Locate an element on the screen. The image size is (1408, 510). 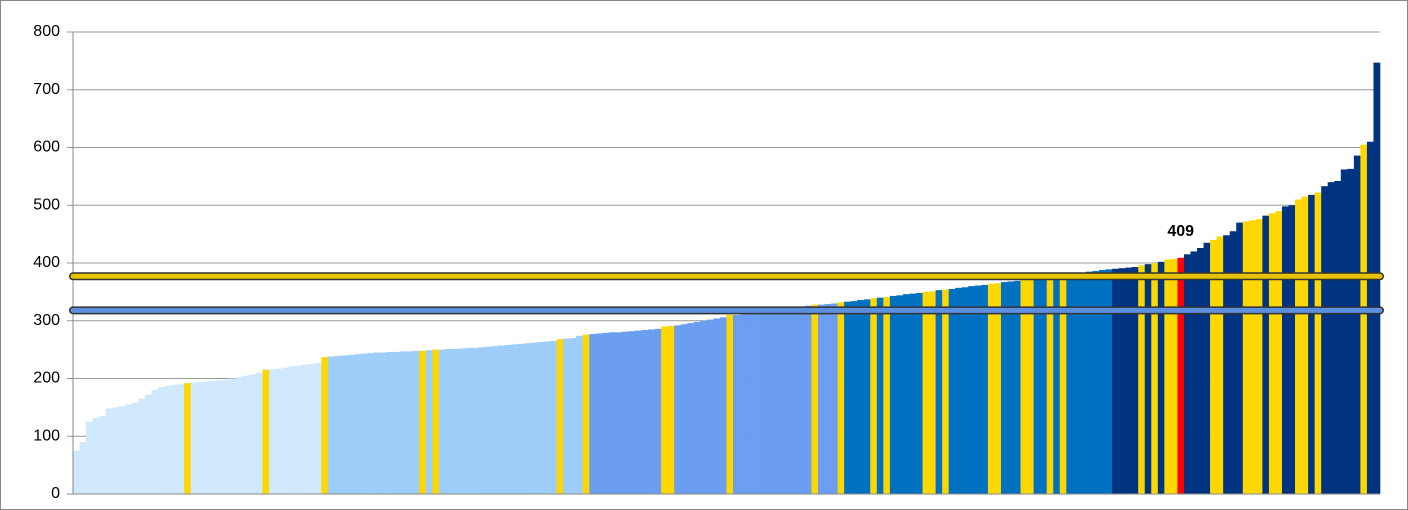
annotation: 409 is located at coordinates (1180, 231).